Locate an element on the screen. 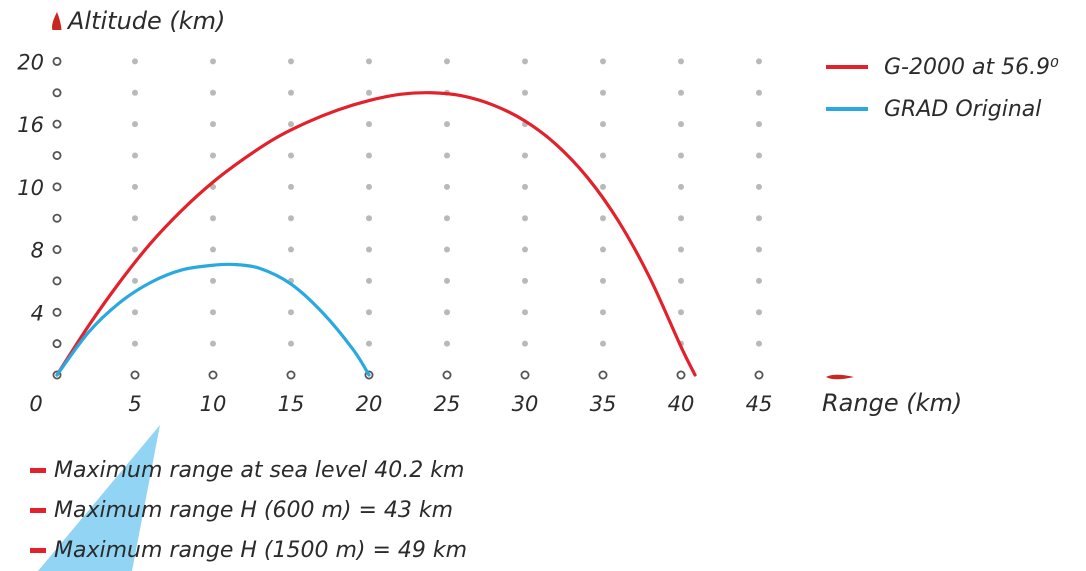  y-tick-label: 8 is located at coordinates (37, 251).